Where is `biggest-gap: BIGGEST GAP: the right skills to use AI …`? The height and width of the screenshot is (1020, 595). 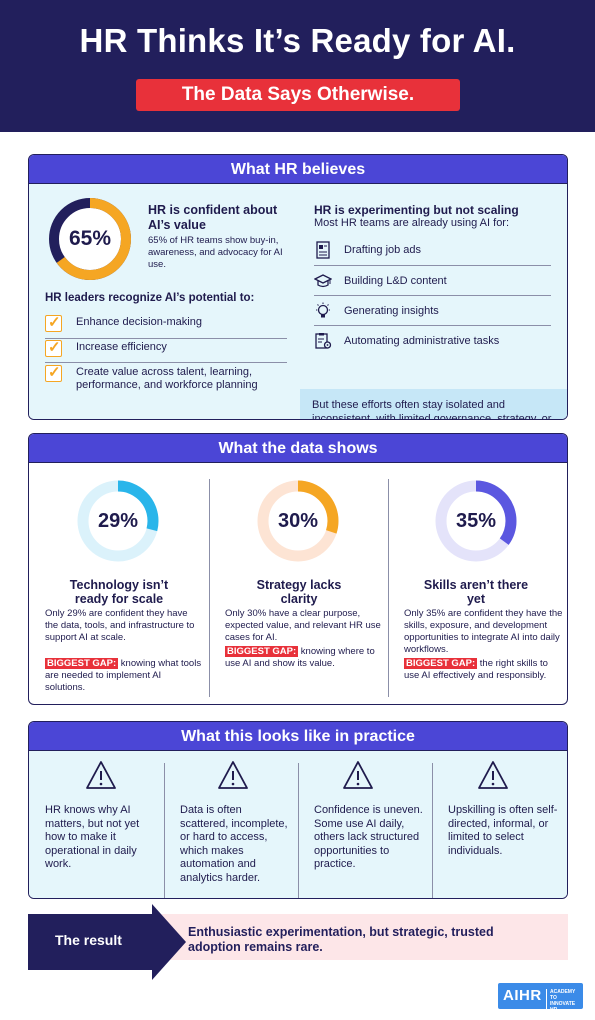
biggest-gap: BIGGEST GAP: the right skills to use AI … is located at coordinates (484, 670).